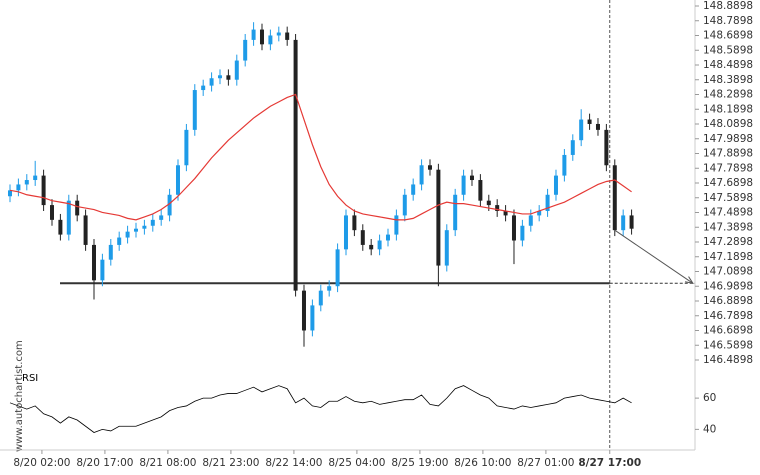 The width and height of the screenshot is (760, 475). I want to click on y-tick-label: 147.4898, so click(728, 213).